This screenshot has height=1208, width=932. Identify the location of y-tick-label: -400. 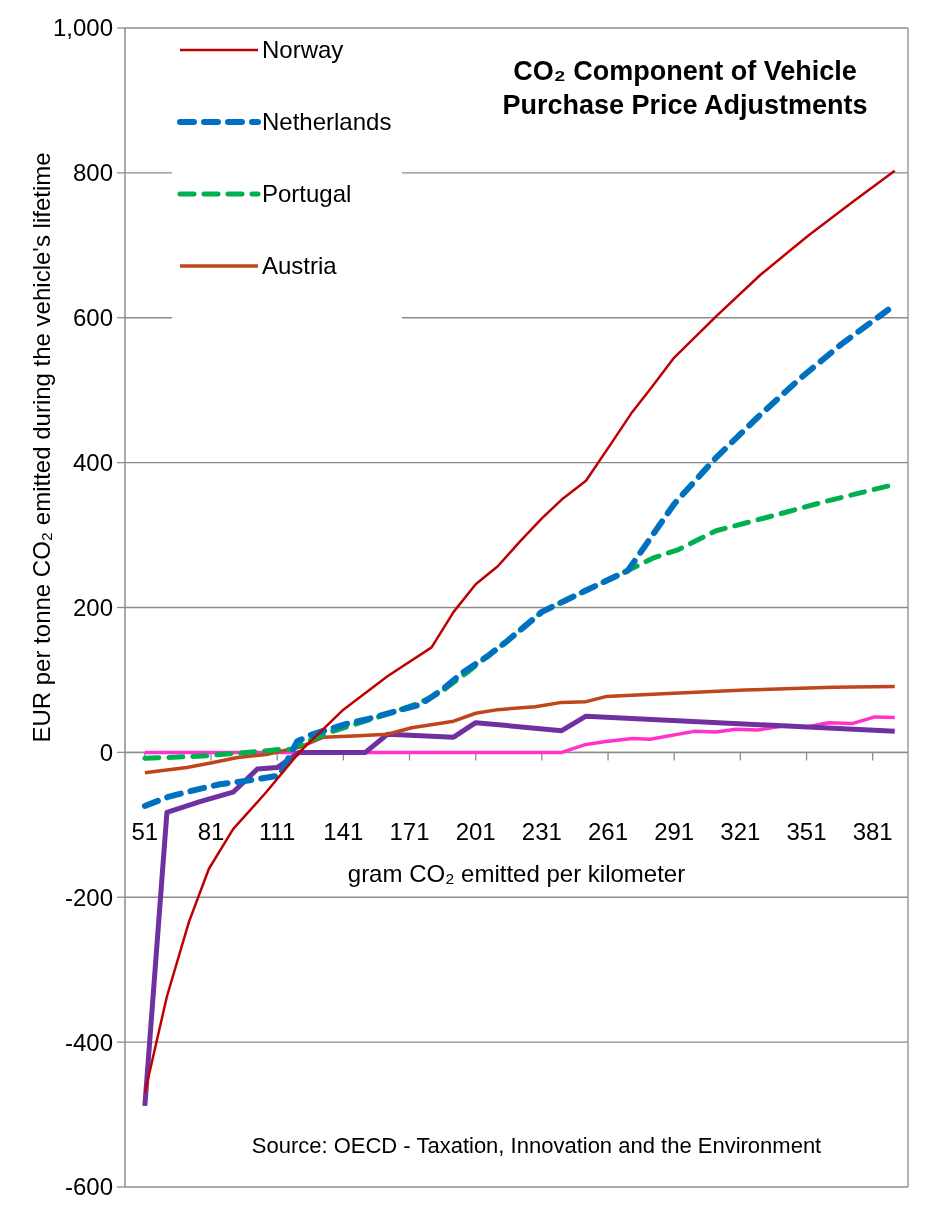
(88, 1042).